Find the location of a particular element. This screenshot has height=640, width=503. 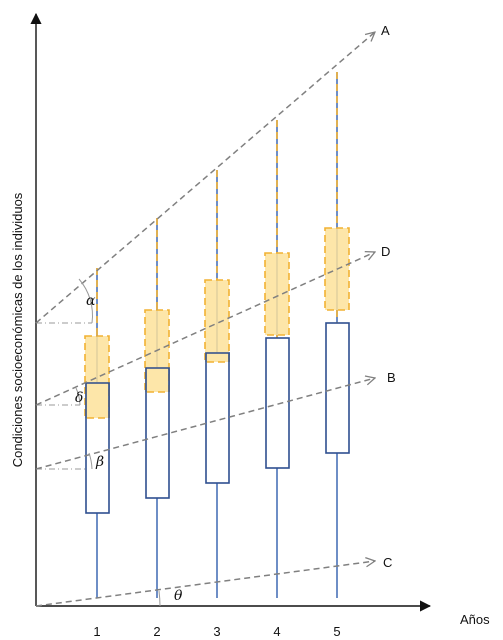

line-label-a: A is located at coordinates (385, 30).